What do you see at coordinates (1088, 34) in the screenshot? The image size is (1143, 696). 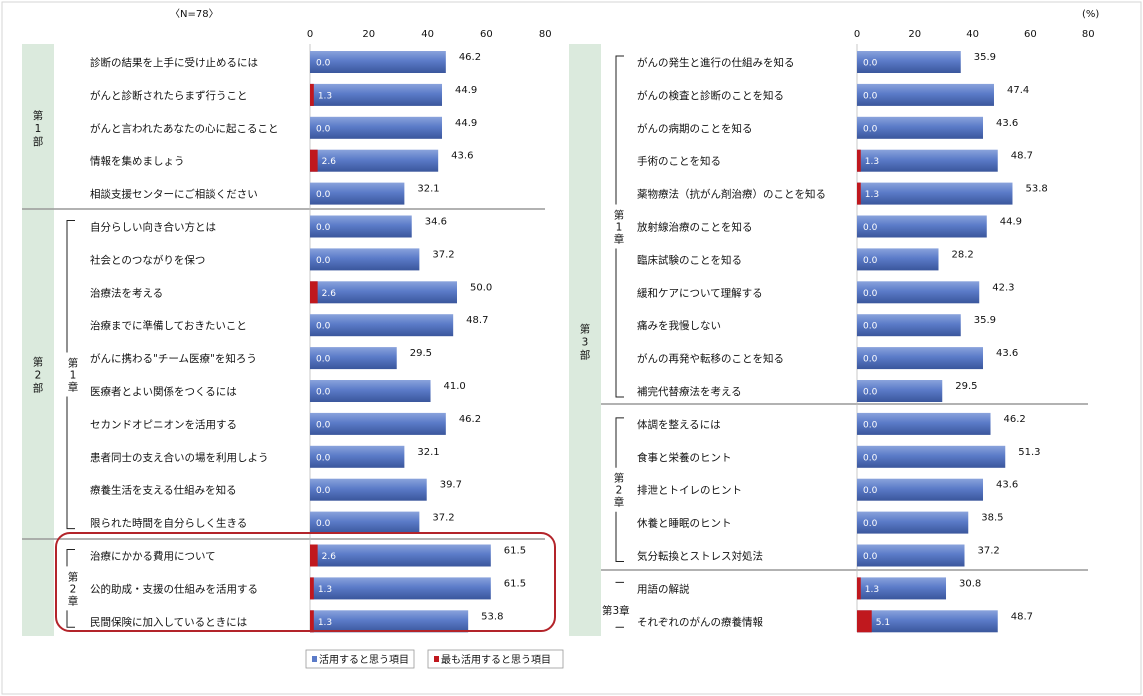 I see `p1-xtick-4: 80` at bounding box center [1088, 34].